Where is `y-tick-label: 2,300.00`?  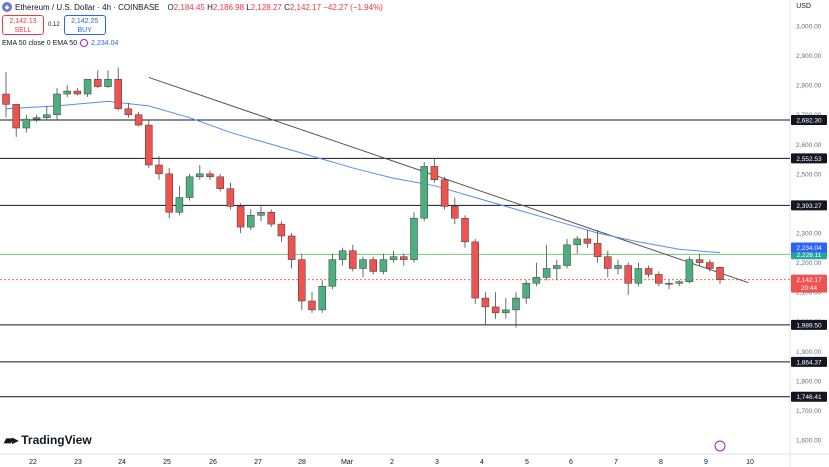
y-tick-label: 2,300.00 is located at coordinates (809, 234).